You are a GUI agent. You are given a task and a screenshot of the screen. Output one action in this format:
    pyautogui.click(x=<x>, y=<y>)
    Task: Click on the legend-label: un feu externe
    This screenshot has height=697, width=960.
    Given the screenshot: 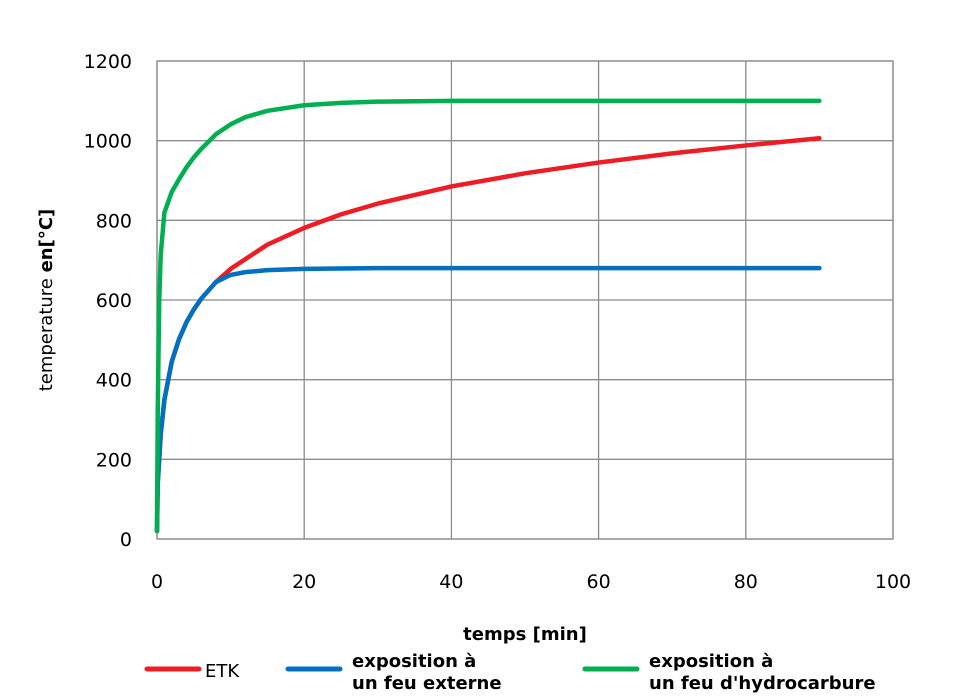 What is the action you would take?
    pyautogui.click(x=427, y=683)
    